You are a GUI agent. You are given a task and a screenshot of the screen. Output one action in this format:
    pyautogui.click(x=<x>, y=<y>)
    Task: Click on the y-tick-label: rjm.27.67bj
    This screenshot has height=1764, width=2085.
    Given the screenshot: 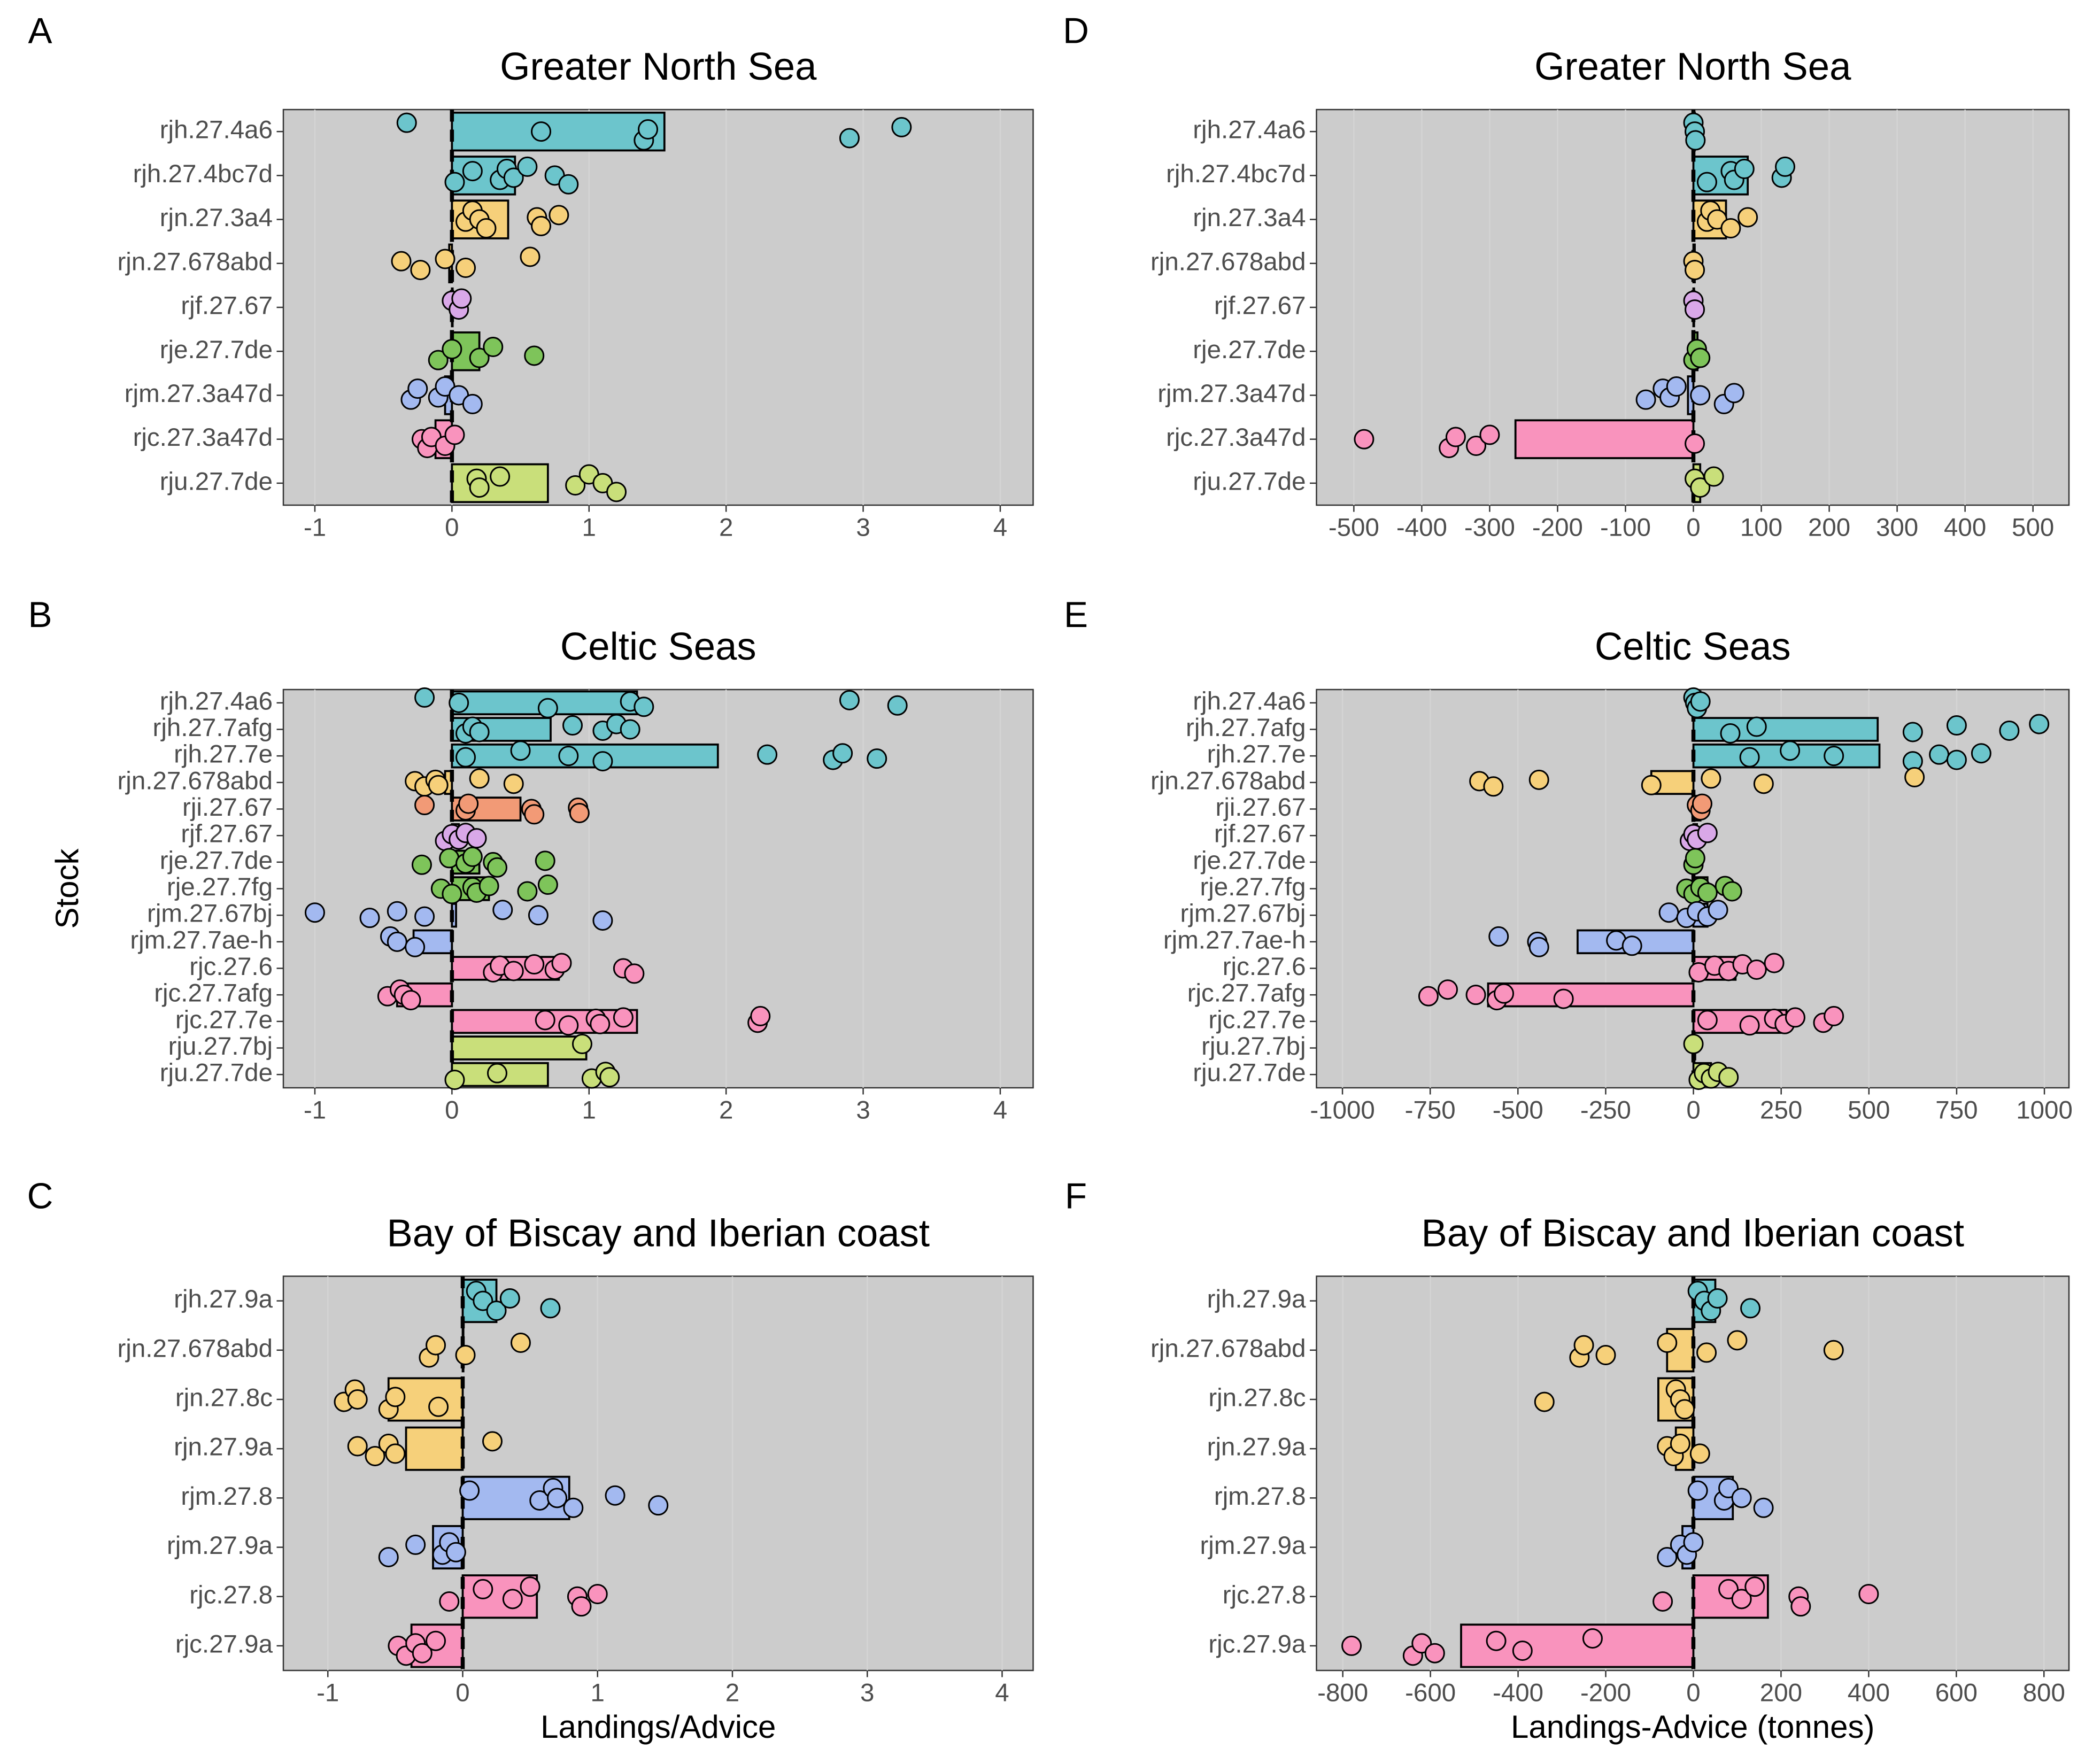 What is the action you would take?
    pyautogui.click(x=1243, y=914)
    